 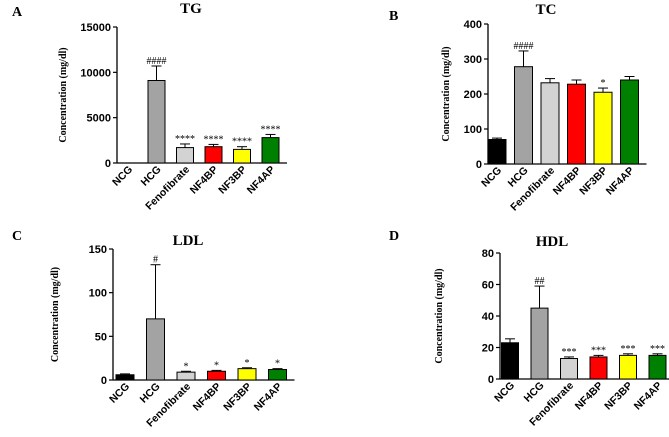 I want to click on y-tick-label: 50, so click(x=101, y=337).